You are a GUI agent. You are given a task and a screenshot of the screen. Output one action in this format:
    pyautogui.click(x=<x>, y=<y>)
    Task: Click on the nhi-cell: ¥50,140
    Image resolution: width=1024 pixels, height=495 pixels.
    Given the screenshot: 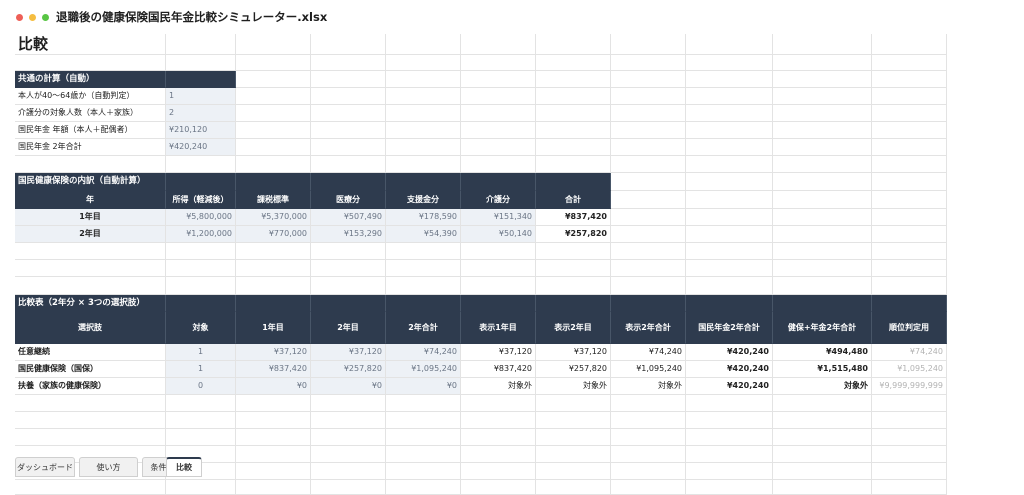 What is the action you would take?
    pyautogui.click(x=498, y=234)
    